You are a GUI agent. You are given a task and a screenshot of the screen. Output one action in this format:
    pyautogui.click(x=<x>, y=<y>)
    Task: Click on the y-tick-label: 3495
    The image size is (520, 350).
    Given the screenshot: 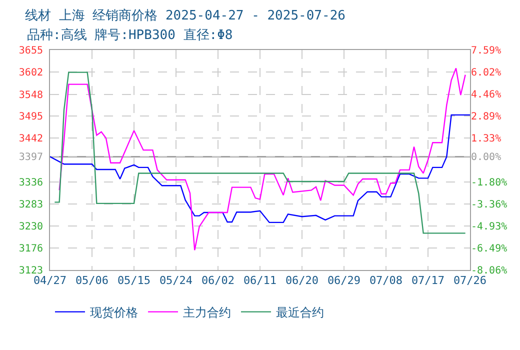 What is the action you would take?
    pyautogui.click(x=30, y=117)
    